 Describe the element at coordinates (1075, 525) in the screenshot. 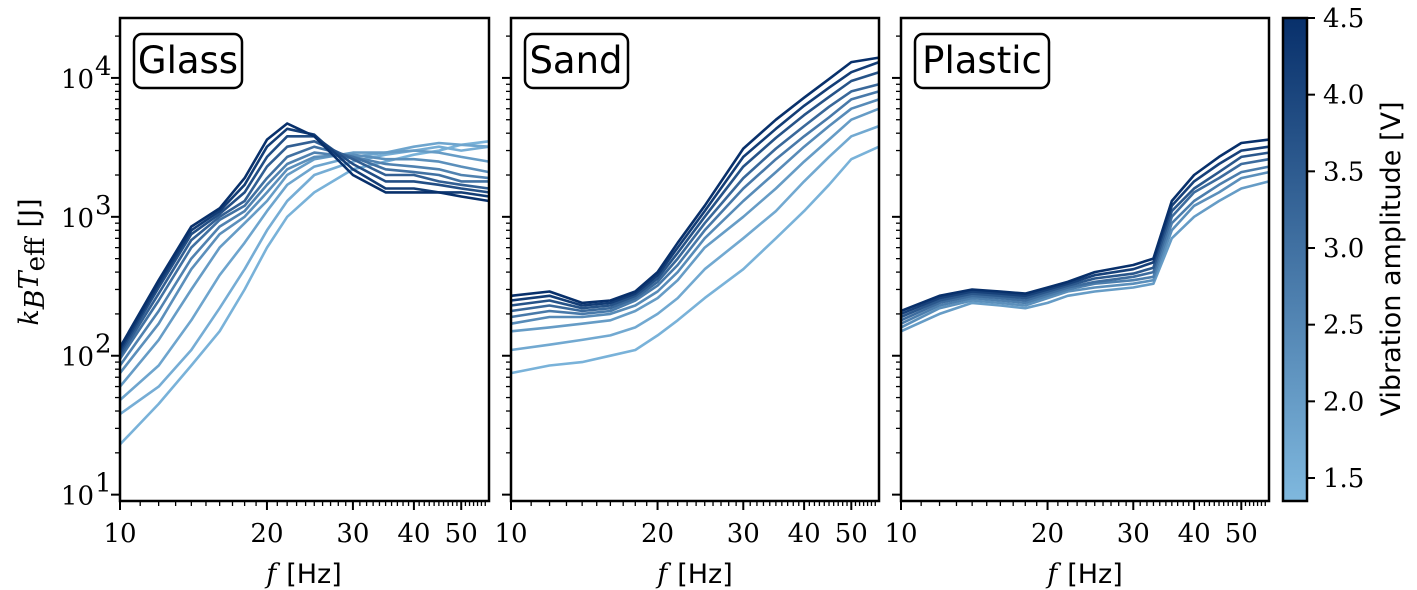

I see `plastic-x-ticks: 10 20 30 40 50` at that location.